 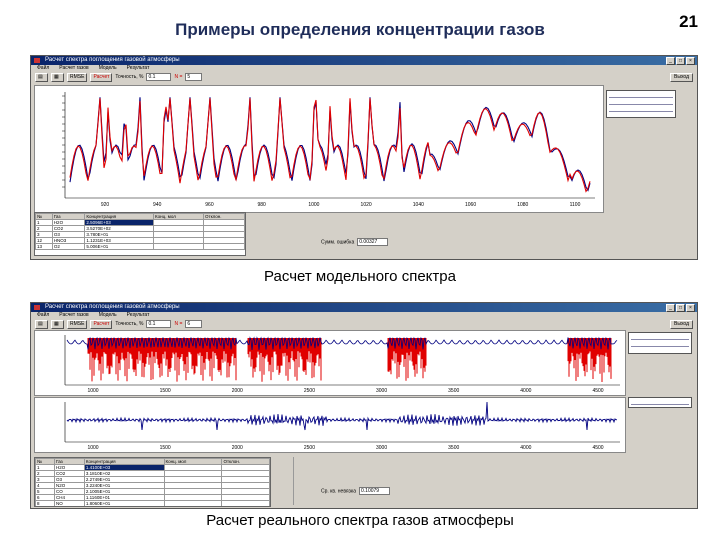 I want to click on residual-chart: 1000 1500 2000 2500 3000 3500 4000 4500, so click(x=342, y=426).